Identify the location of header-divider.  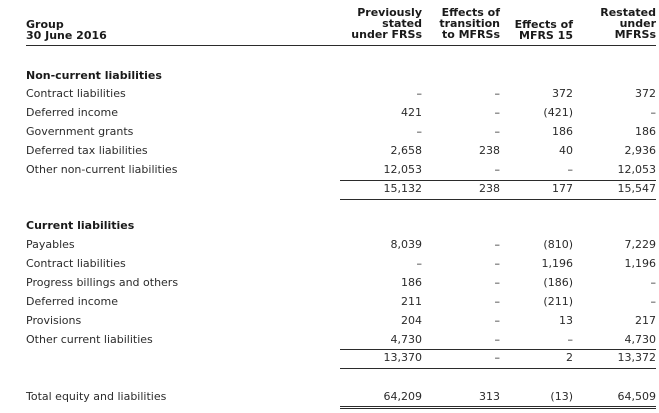
(341, 45).